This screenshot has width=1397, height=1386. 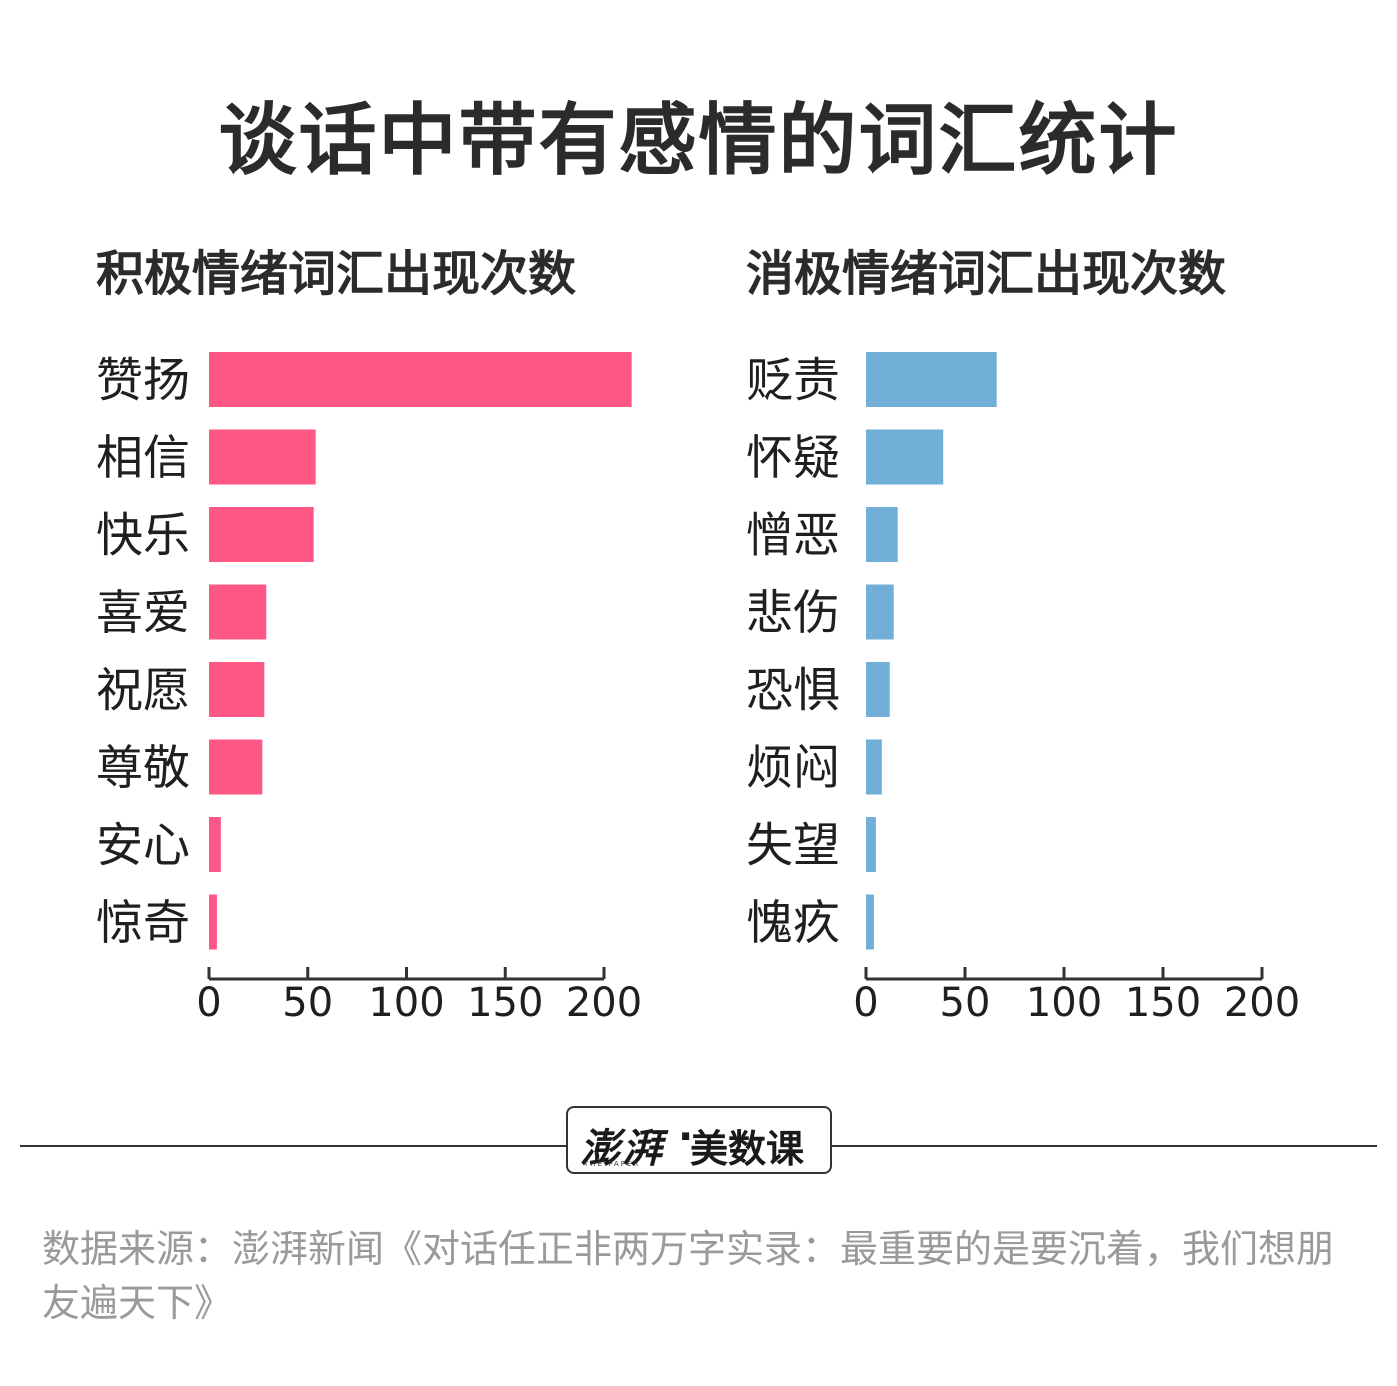 What do you see at coordinates (1064, 1003) in the screenshot?
I see `negative-x-tick-label: 100` at bounding box center [1064, 1003].